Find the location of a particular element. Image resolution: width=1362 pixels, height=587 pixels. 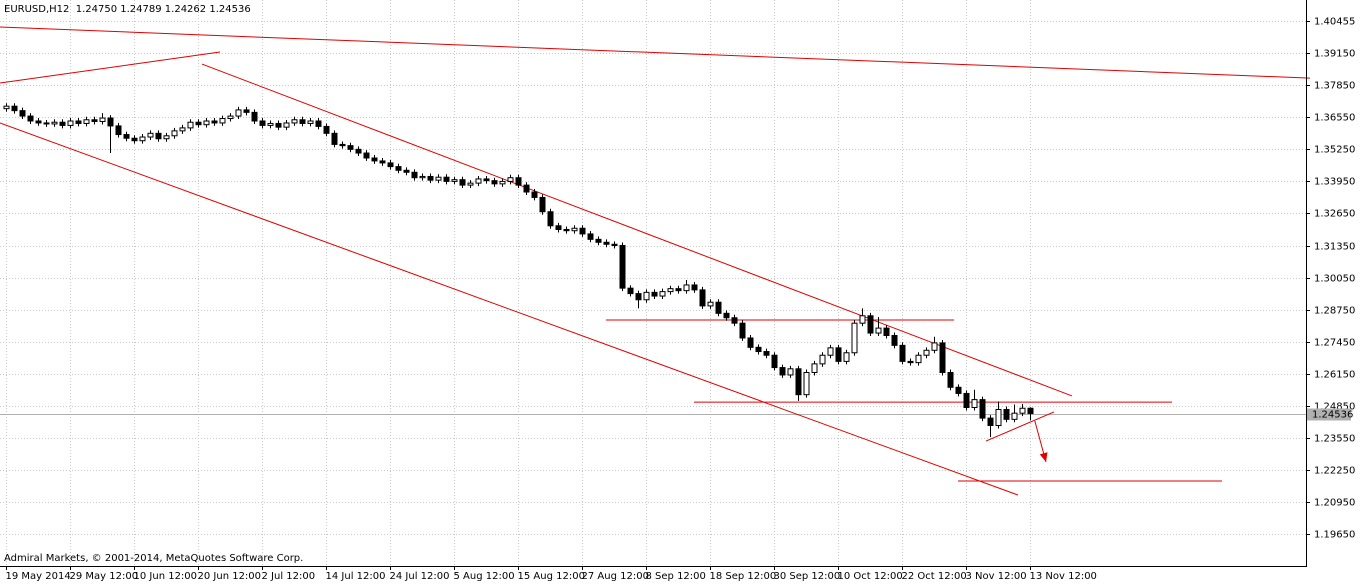

y-tick-label: 1.39150 is located at coordinates (1334, 54).